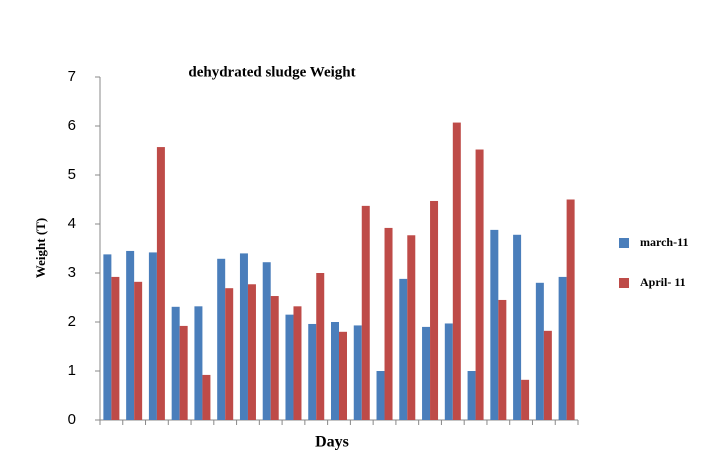 The image size is (714, 454). What do you see at coordinates (40, 248) in the screenshot?
I see `y-axis-label: Weight (T)` at bounding box center [40, 248].